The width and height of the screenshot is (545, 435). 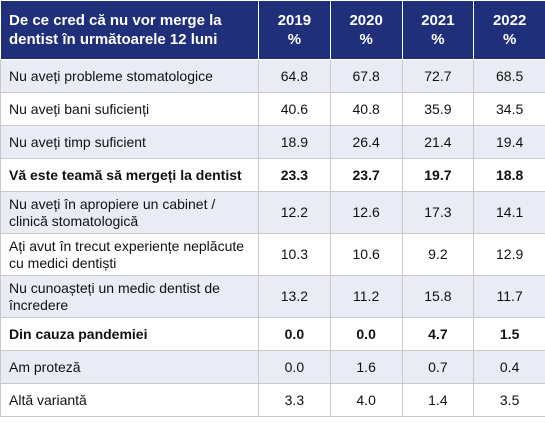 I want to click on value-cell: 72.7, so click(x=438, y=76).